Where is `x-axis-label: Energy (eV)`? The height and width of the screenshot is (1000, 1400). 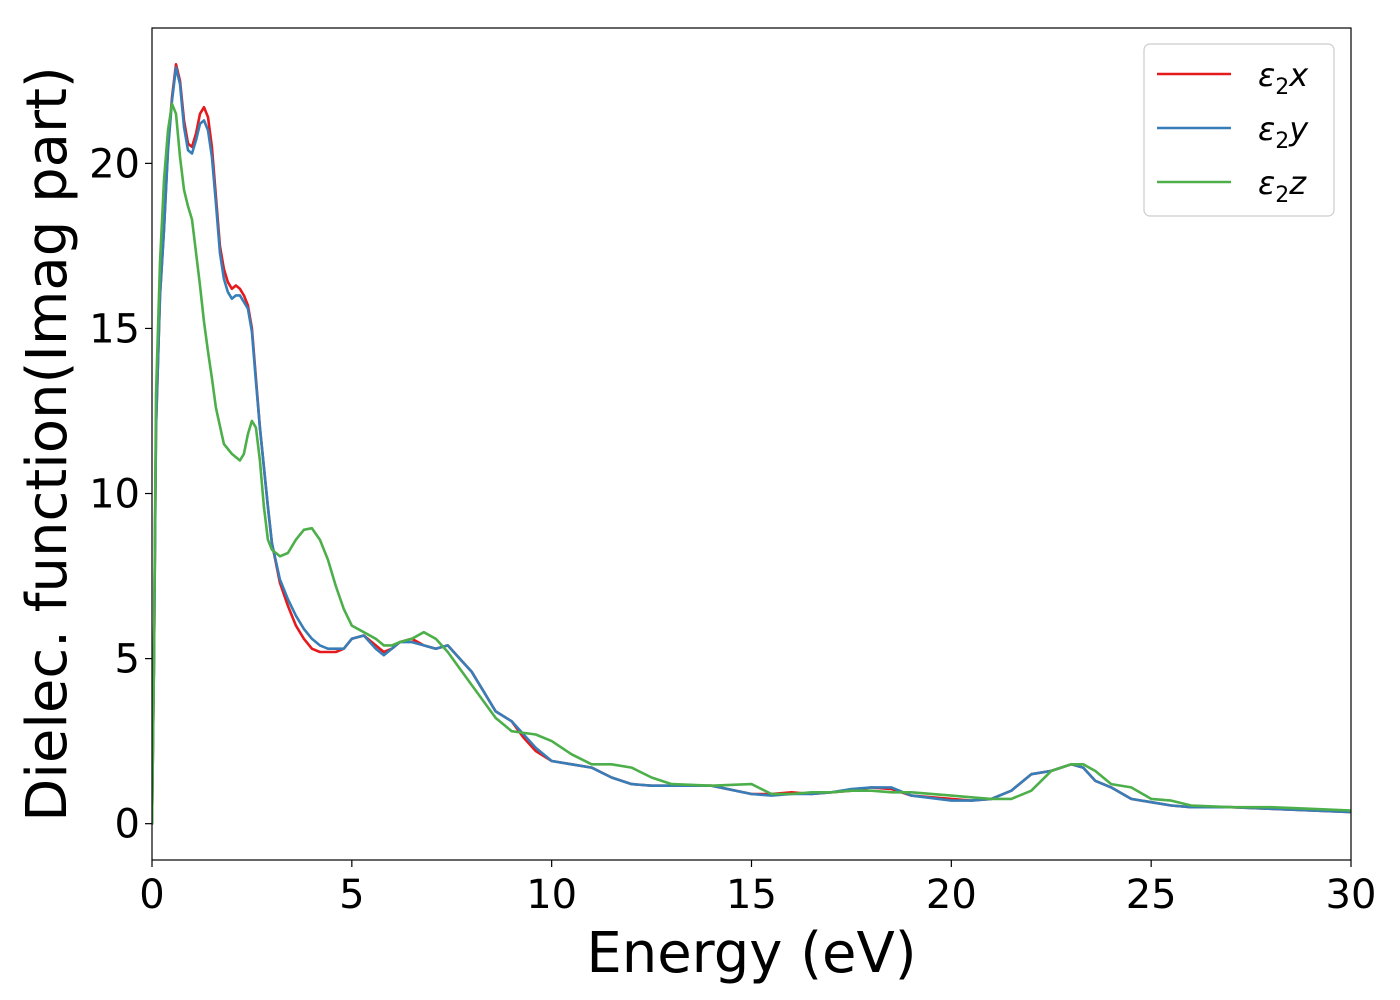 x-axis-label: Energy (eV) is located at coordinates (751, 953).